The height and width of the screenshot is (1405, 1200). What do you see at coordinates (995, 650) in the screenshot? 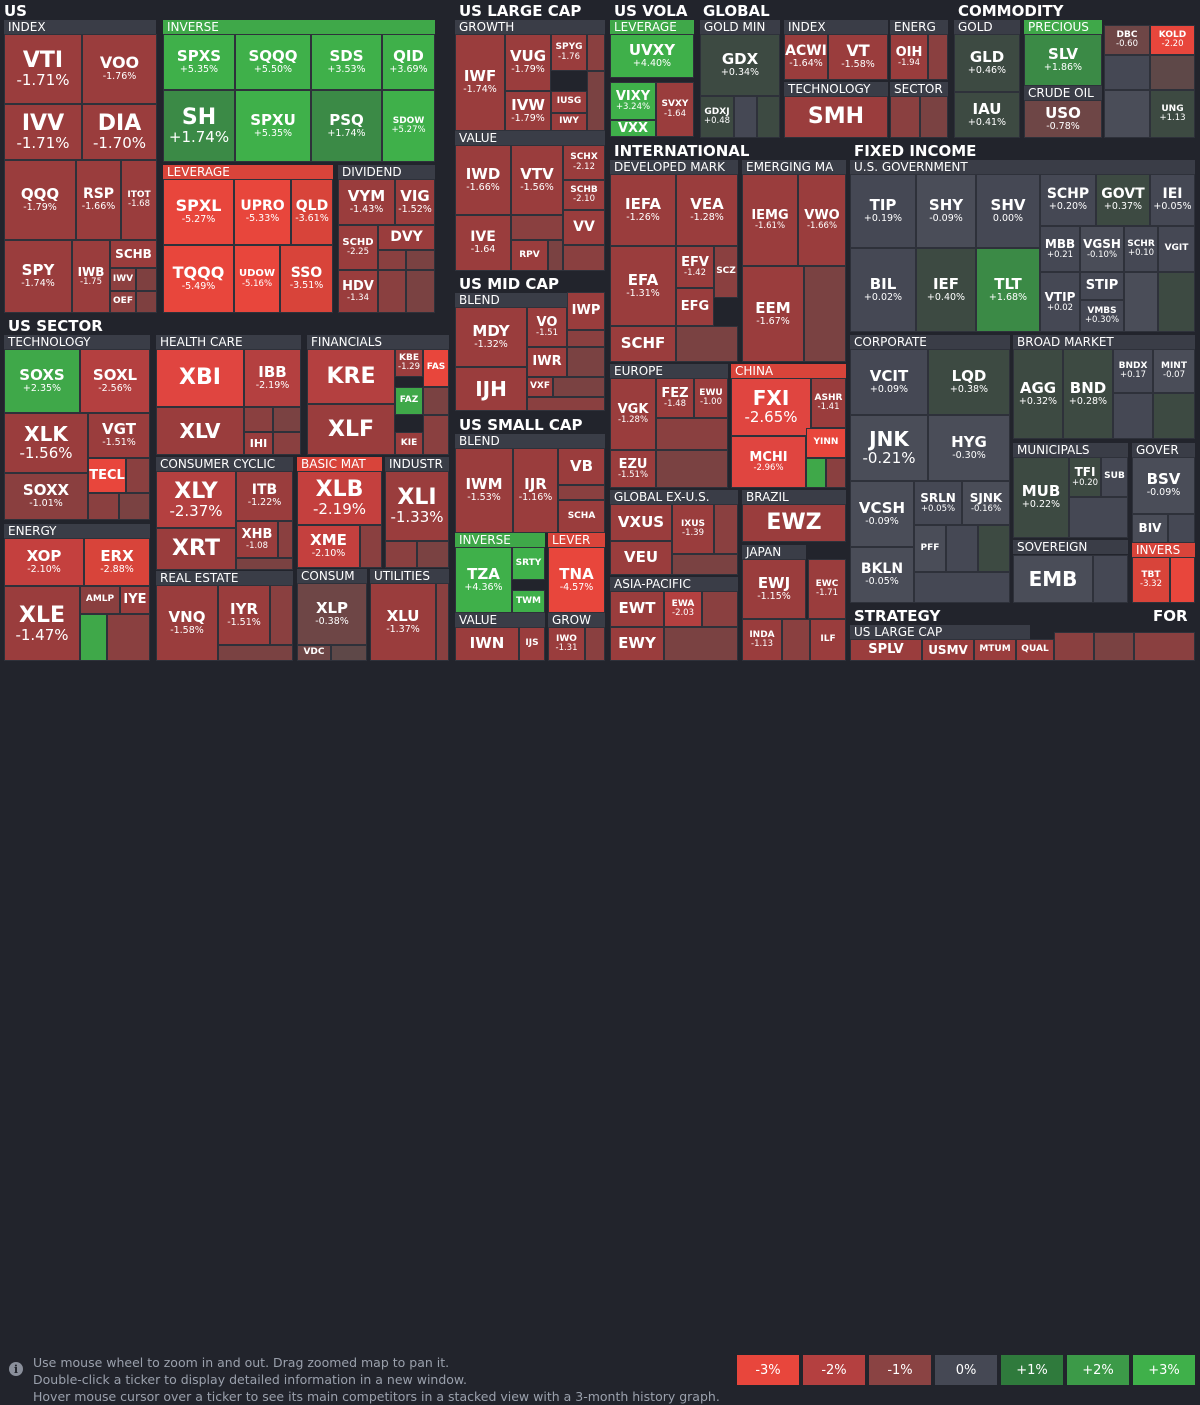
I see `ticker-tile-mtum: MTUM` at bounding box center [995, 650].